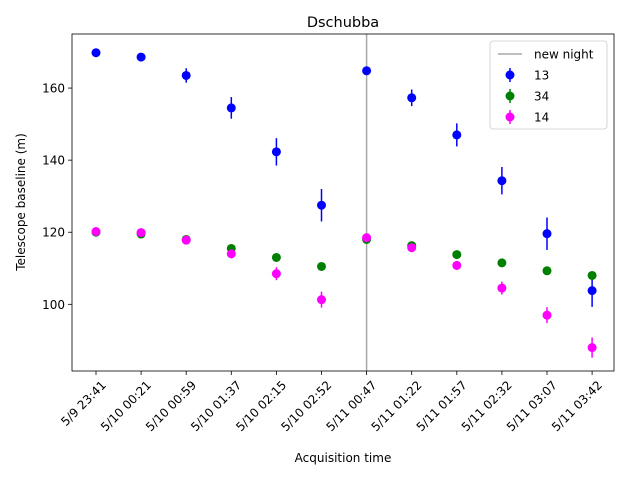 This screenshot has height=480, width=640. Describe the element at coordinates (343, 23) in the screenshot. I see `chart-title: Dschubba` at that location.